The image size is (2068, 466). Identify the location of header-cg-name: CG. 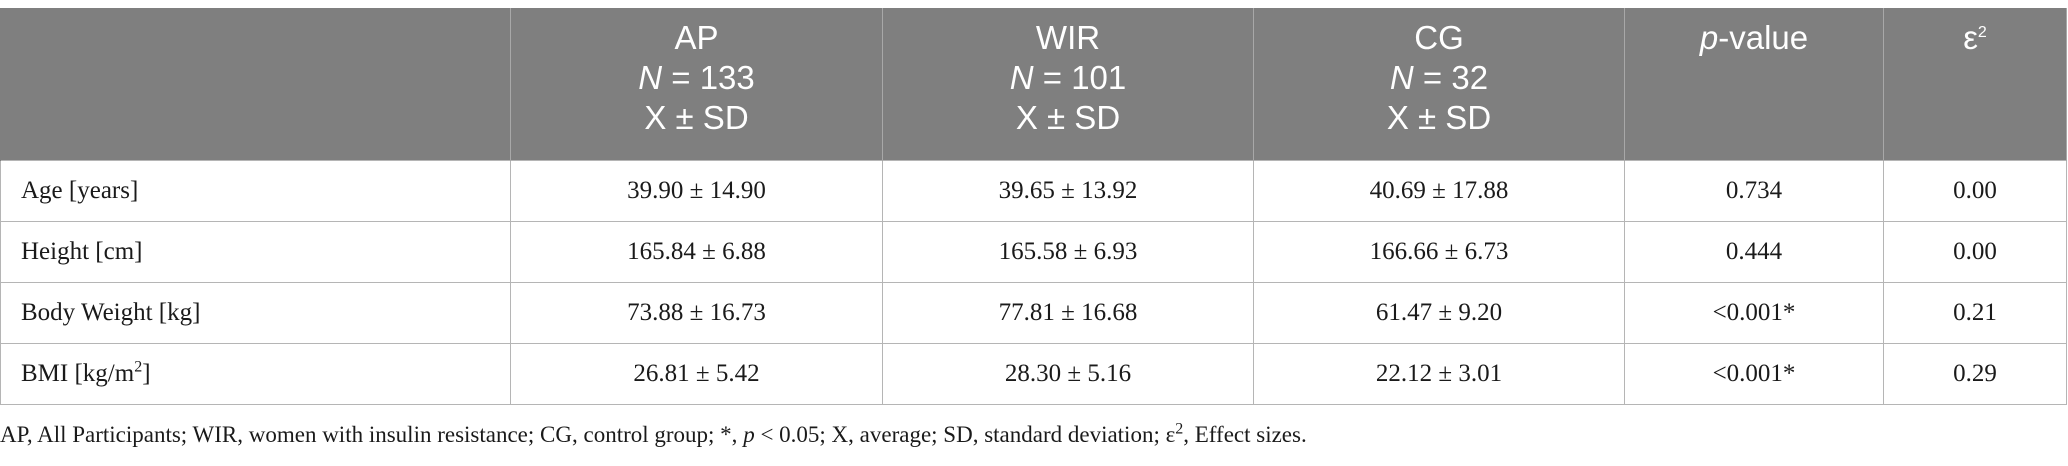
(1439, 37).